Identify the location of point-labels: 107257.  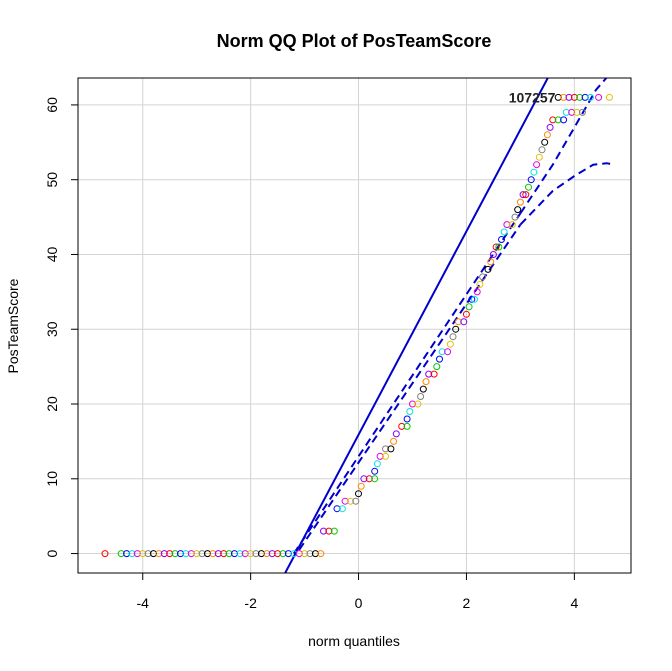
(532, 97).